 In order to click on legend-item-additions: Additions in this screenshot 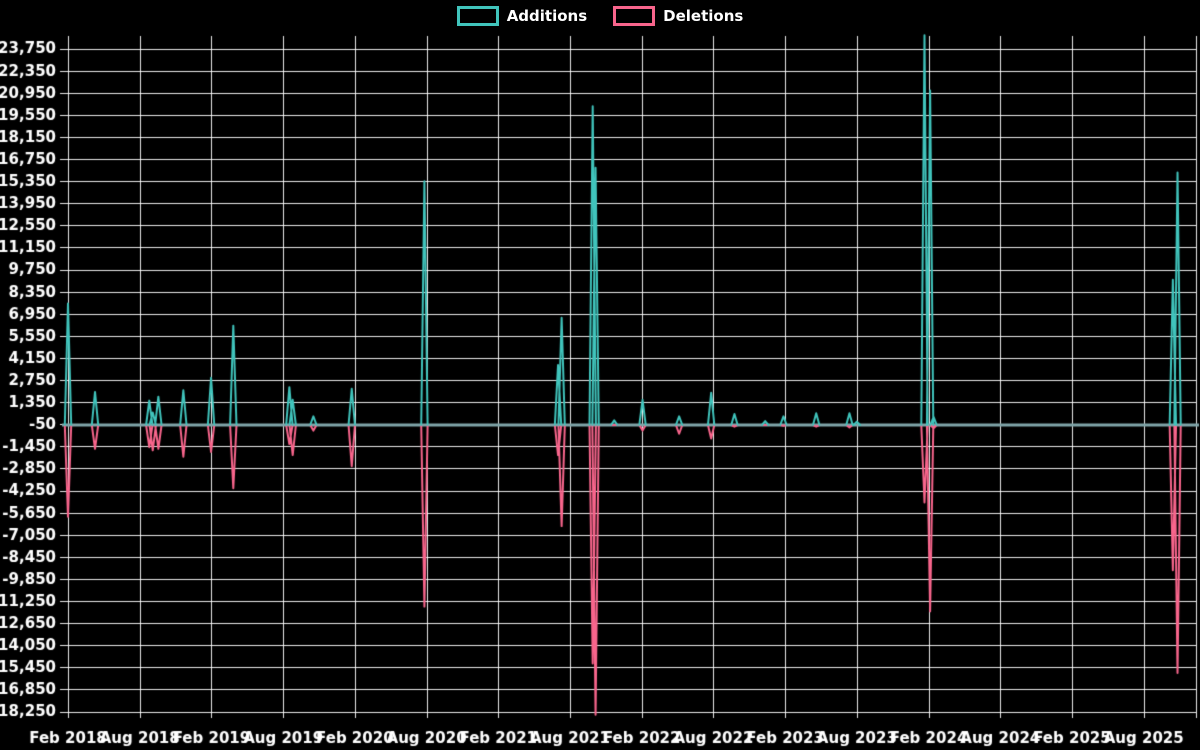, I will do `click(522, 16)`.